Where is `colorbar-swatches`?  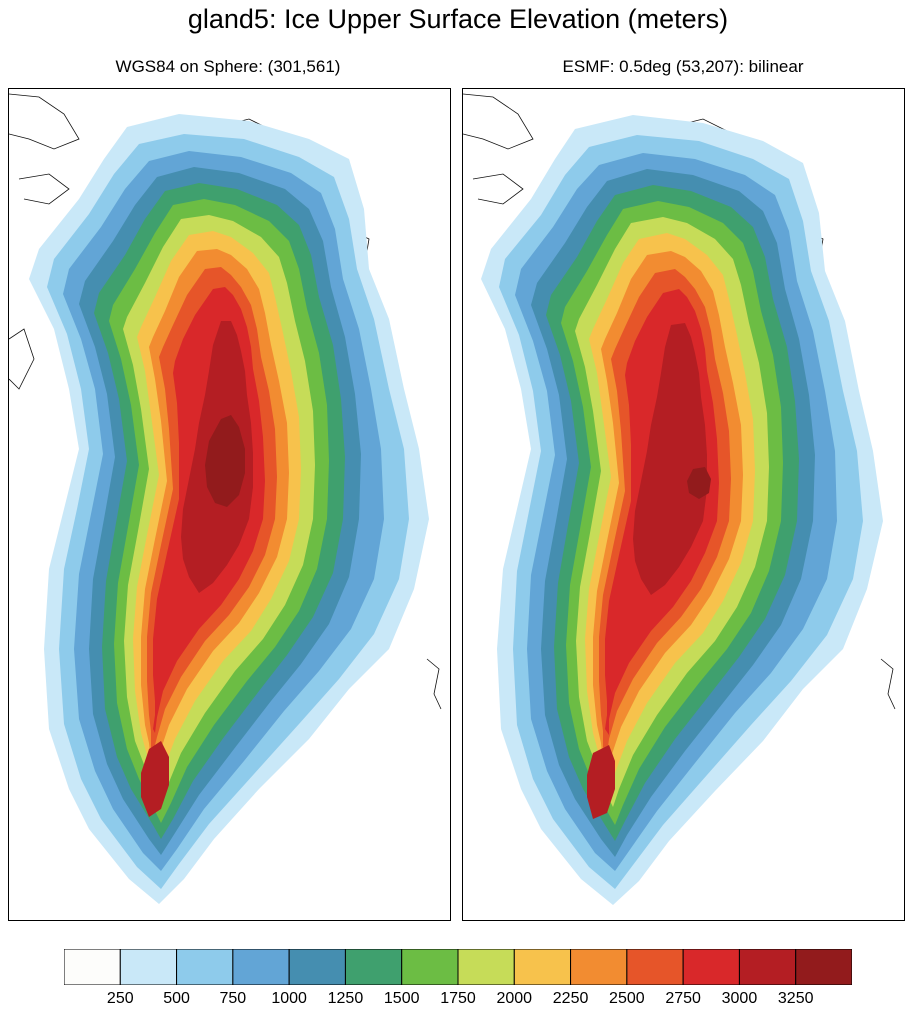
colorbar-swatches is located at coordinates (458, 967).